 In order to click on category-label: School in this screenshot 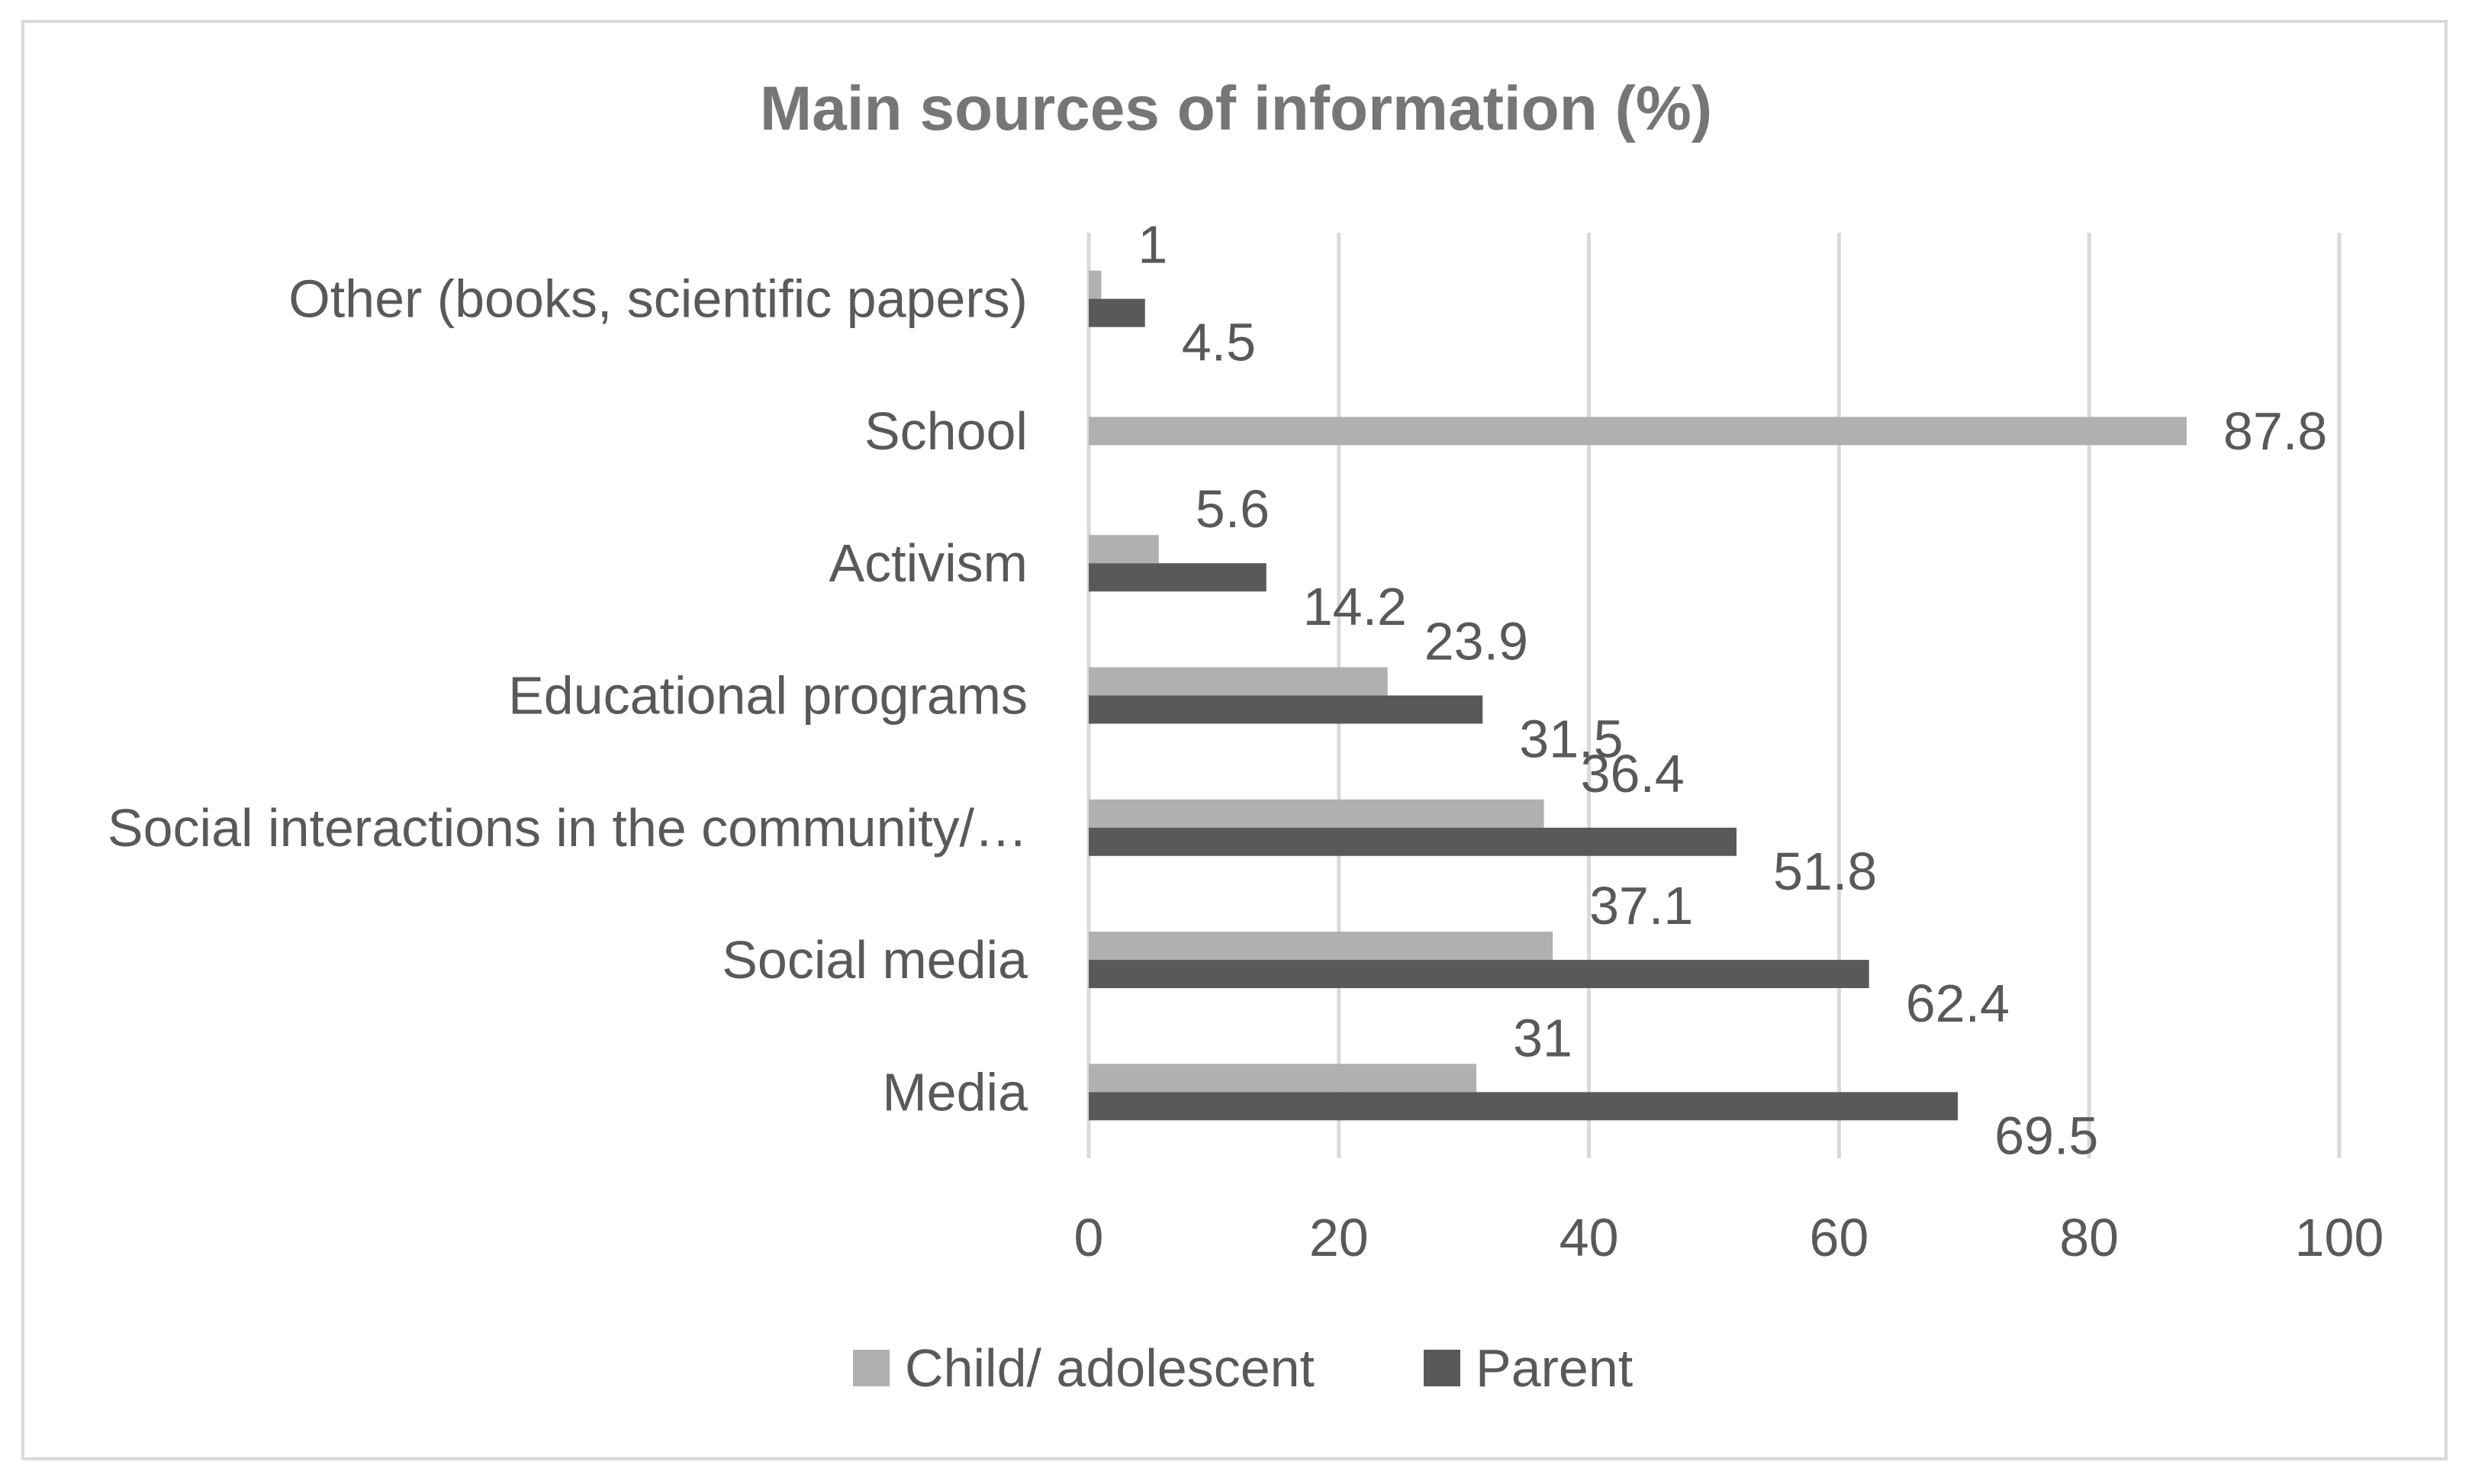, I will do `click(946, 431)`.